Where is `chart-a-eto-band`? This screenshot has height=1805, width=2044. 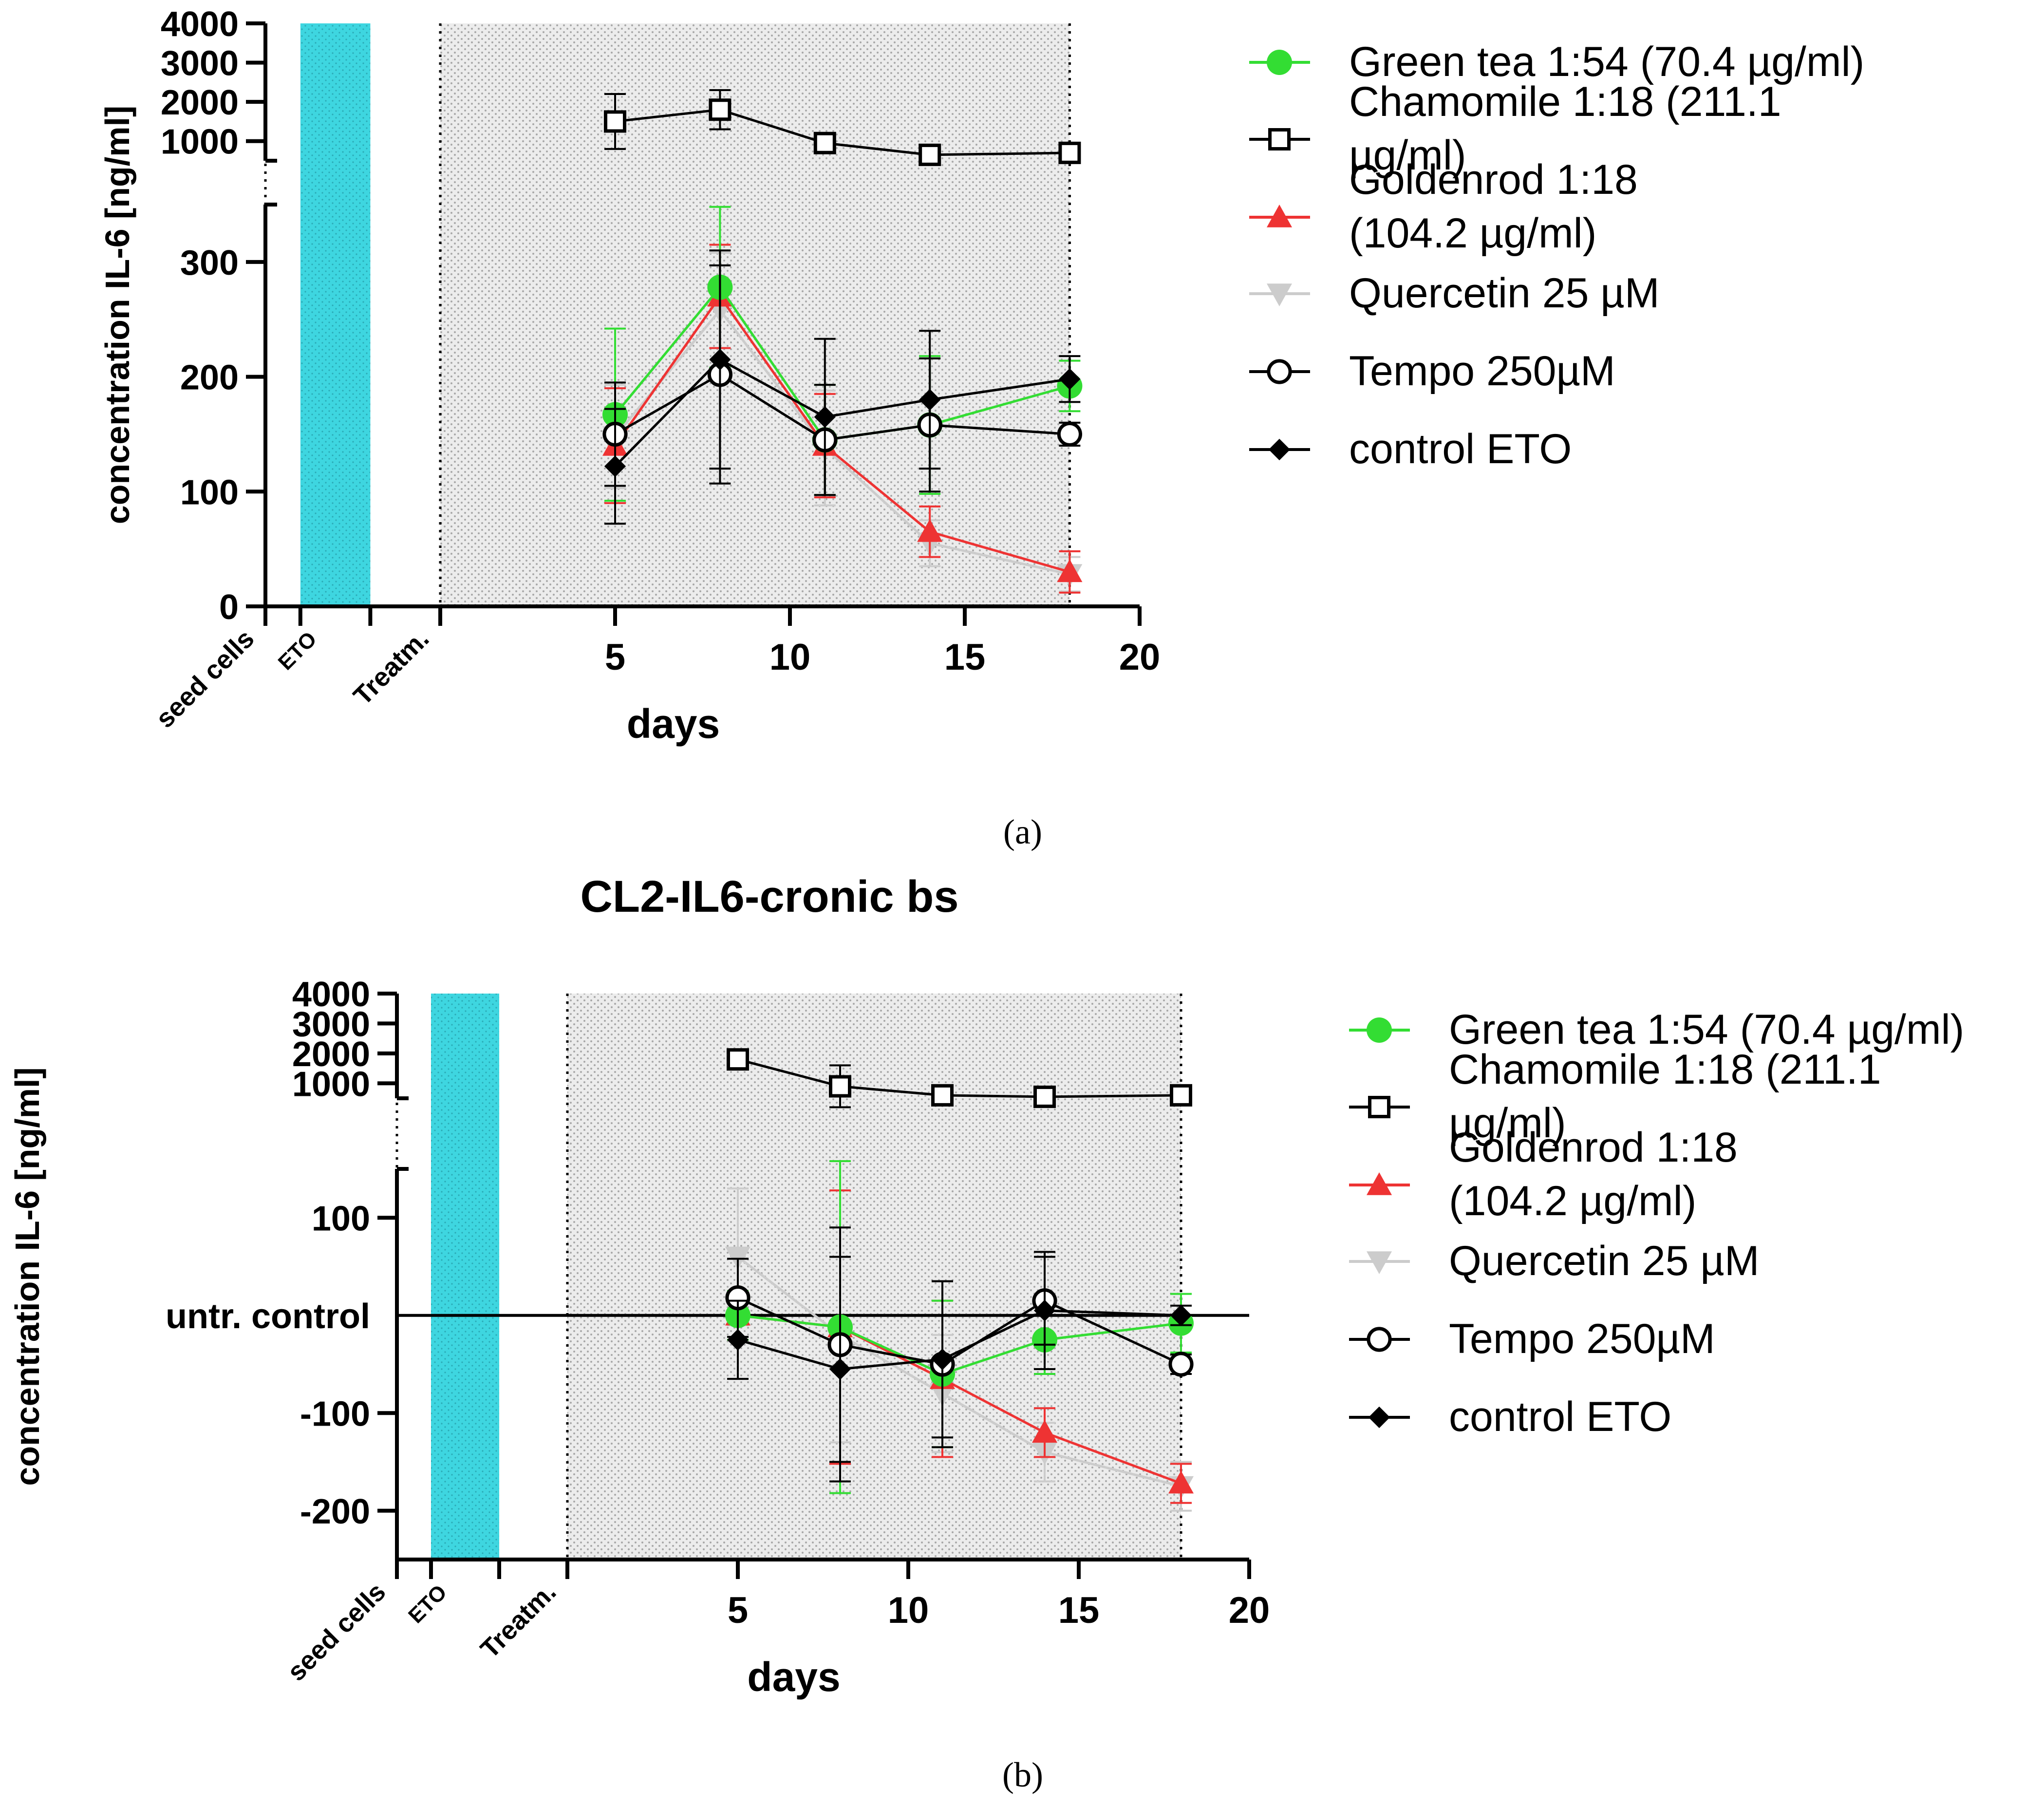 chart-a-eto-band is located at coordinates (335, 314).